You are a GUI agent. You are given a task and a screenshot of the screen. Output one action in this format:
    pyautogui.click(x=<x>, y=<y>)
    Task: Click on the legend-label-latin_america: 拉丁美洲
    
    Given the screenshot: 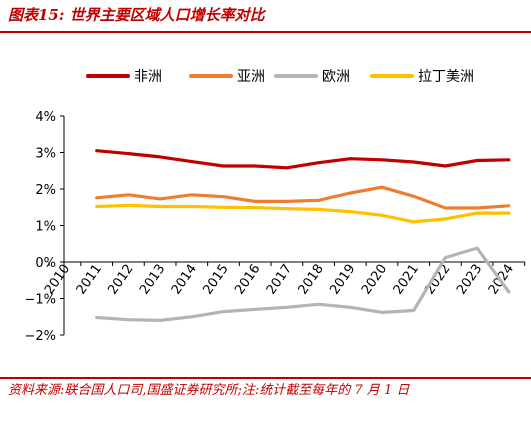 What is the action you would take?
    pyautogui.click(x=446, y=77)
    